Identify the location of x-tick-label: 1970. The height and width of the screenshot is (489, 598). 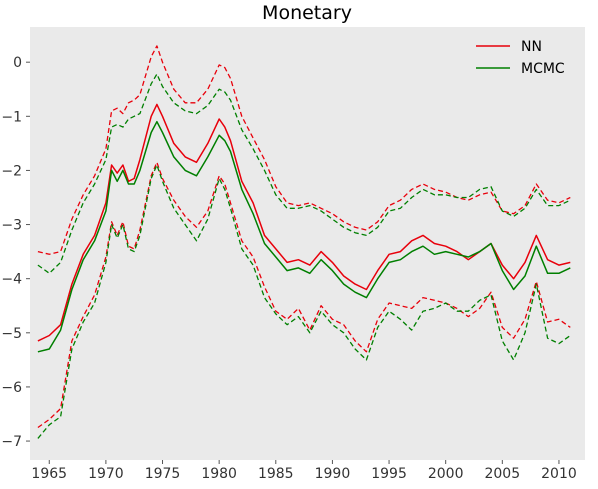
(106, 474).